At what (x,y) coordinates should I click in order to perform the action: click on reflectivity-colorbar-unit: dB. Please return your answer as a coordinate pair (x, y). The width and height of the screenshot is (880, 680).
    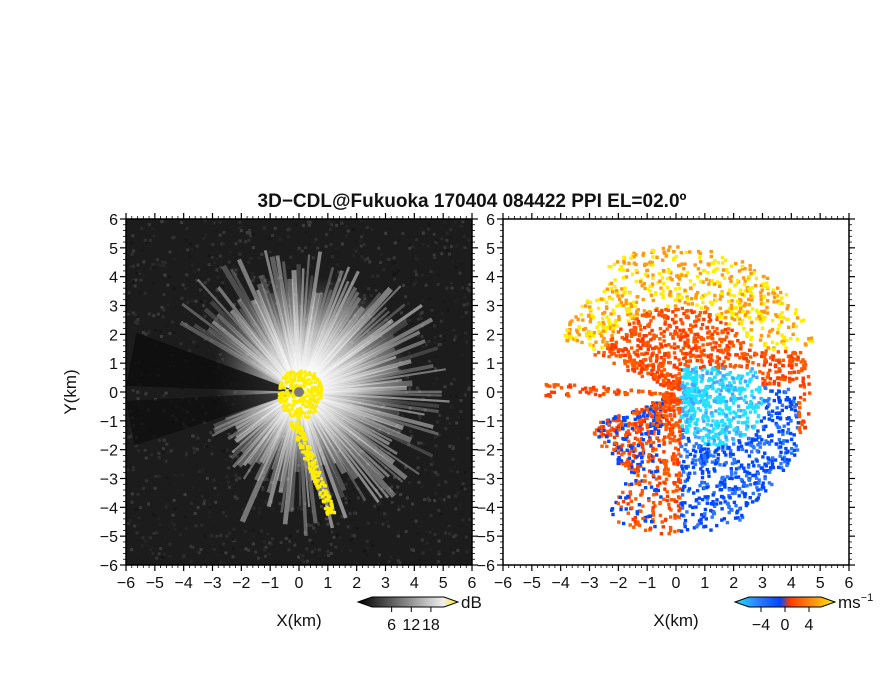
    Looking at the image, I should click on (471, 602).